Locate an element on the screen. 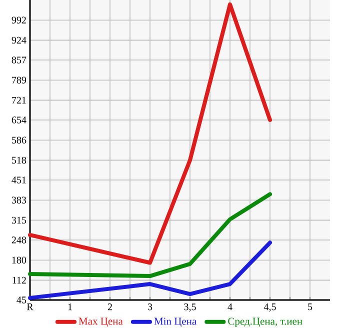  y-tick-label: 924 is located at coordinates (19, 40).